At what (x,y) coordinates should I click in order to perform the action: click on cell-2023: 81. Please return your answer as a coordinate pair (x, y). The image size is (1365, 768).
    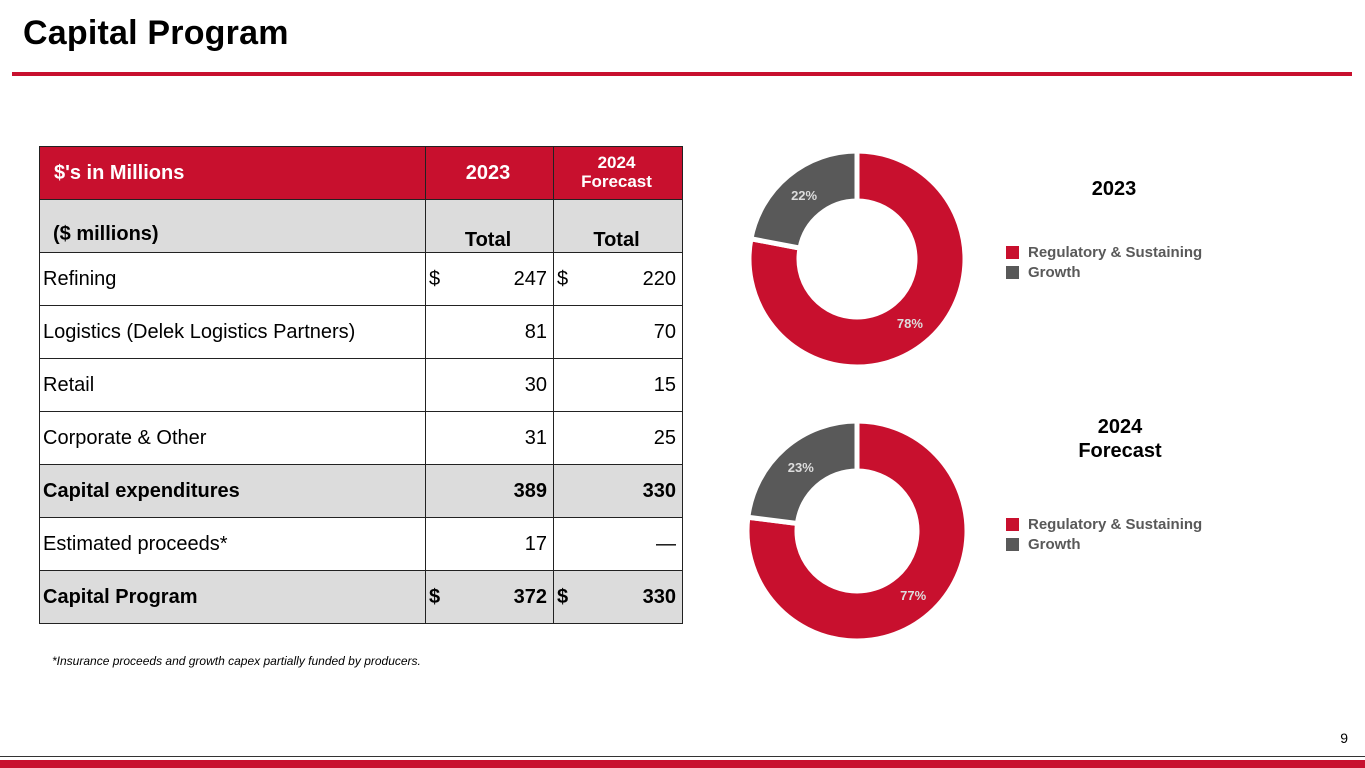
    Looking at the image, I should click on (489, 332).